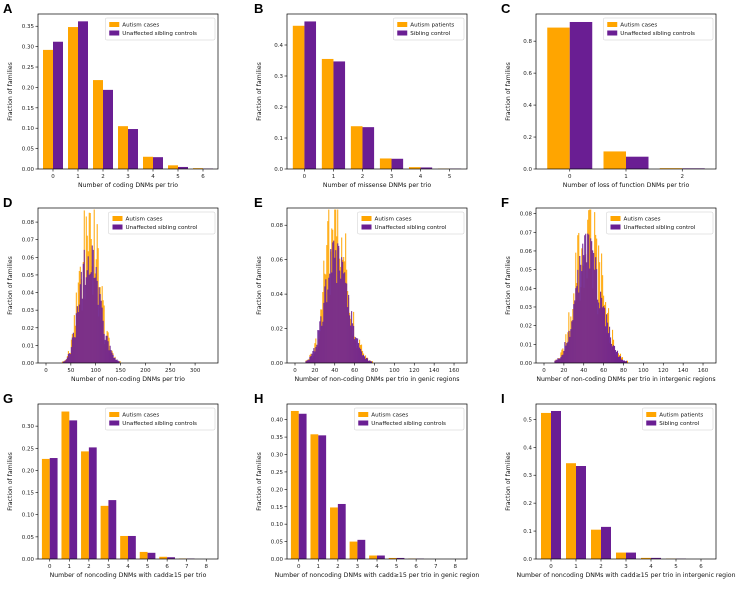 Image resolution: width=747 pixels, height=595 pixels. Describe the element at coordinates (527, 504) in the screenshot. I see `y-tick-label: 0.2` at that location.